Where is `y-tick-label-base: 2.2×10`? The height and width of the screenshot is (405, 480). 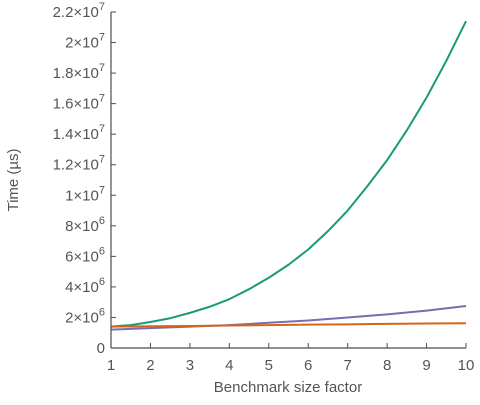 y-tick-label-base: 2.2×10 is located at coordinates (76, 12).